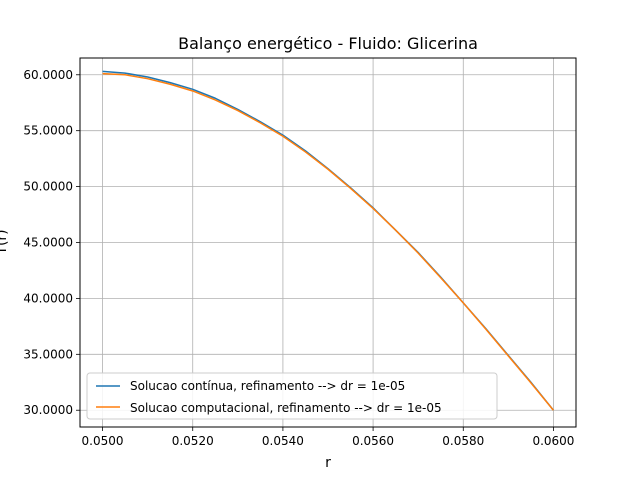 This screenshot has height=485, width=640. I want to click on legend-box, so click(292, 396).